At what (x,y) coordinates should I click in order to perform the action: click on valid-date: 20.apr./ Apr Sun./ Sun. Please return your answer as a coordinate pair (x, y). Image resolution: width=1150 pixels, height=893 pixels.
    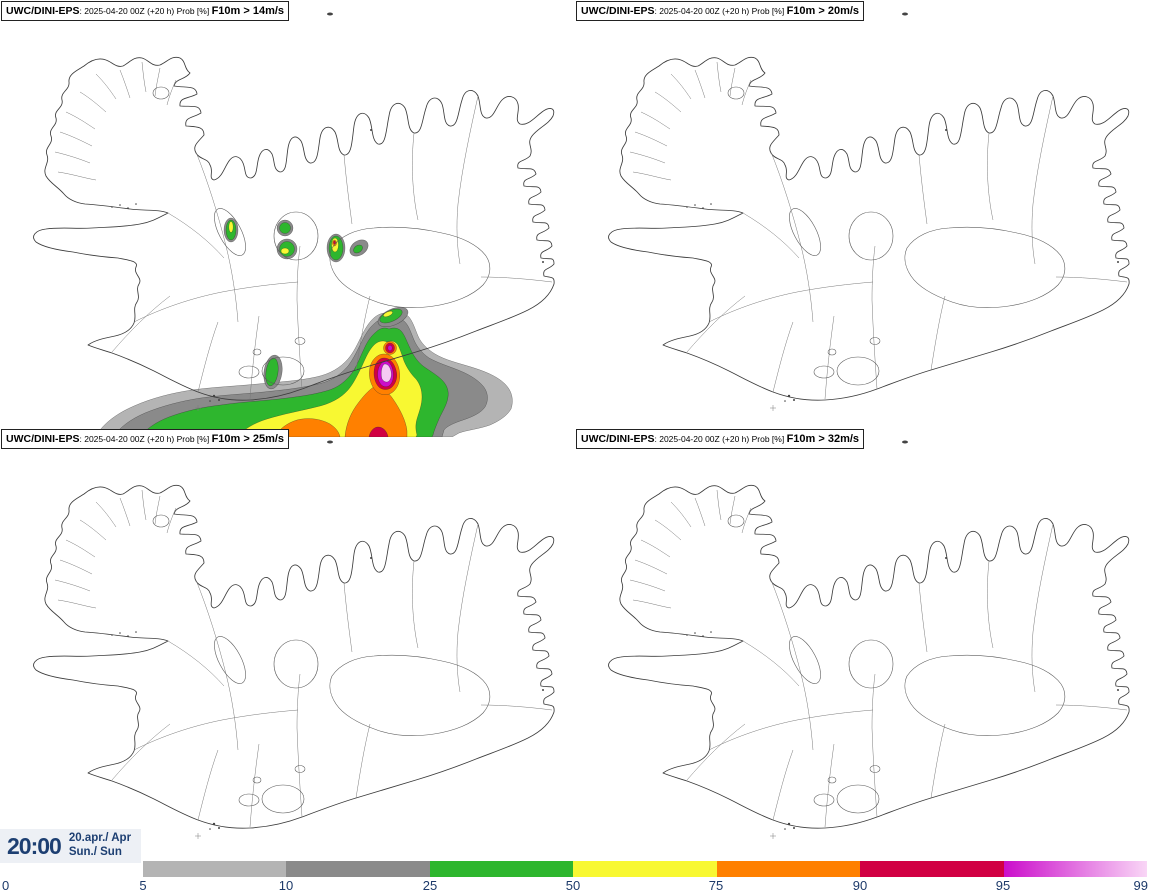
    Looking at the image, I should click on (104, 846).